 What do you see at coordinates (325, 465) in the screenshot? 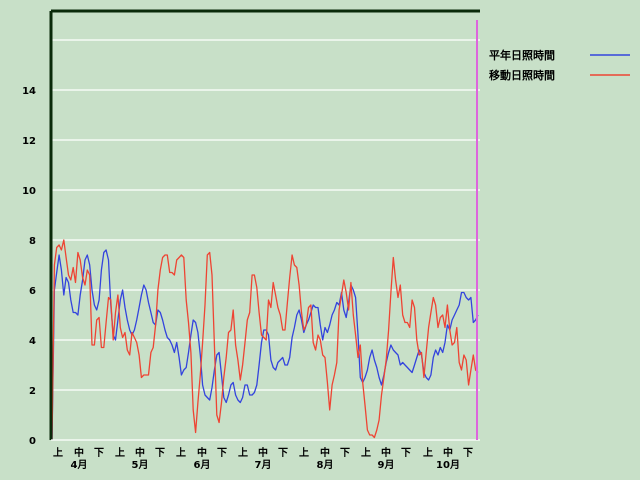
I see `x-month-label: 8月` at bounding box center [325, 465].